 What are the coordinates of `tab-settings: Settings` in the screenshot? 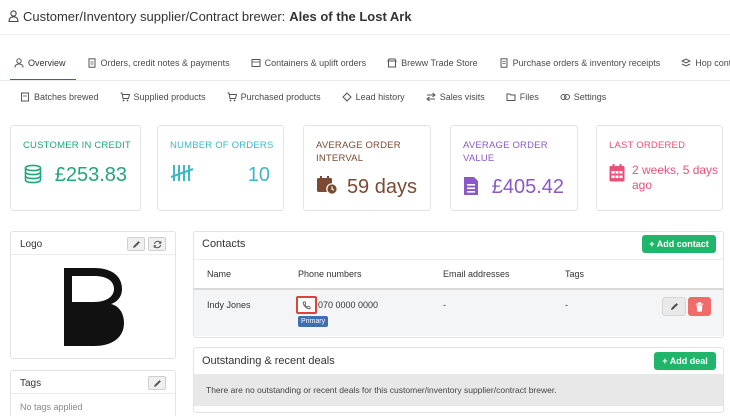 It's located at (583, 97).